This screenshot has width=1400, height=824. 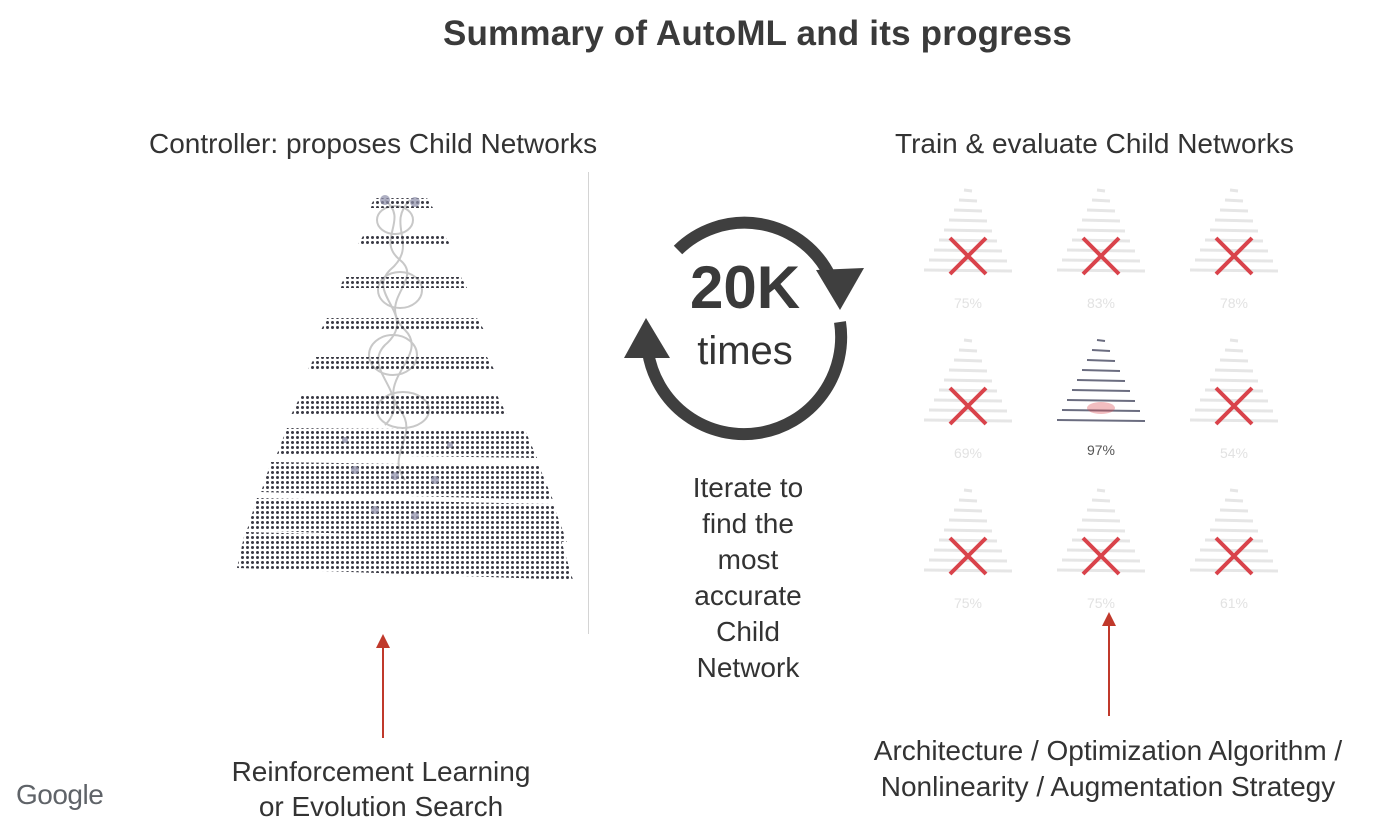 What do you see at coordinates (745, 351) in the screenshot?
I see `iteration-unit: times` at bounding box center [745, 351].